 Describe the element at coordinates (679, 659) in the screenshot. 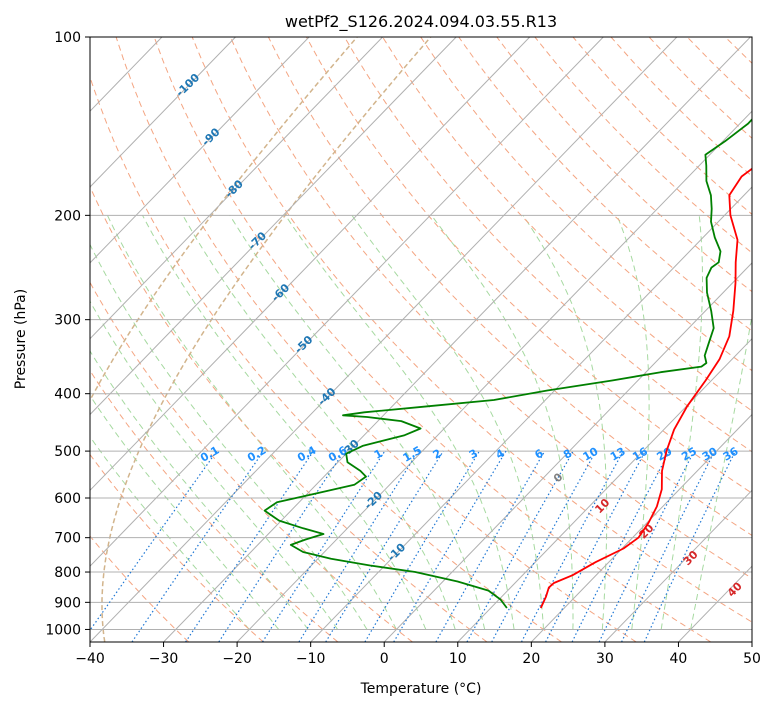

I see `x-tick-label: 40` at that location.